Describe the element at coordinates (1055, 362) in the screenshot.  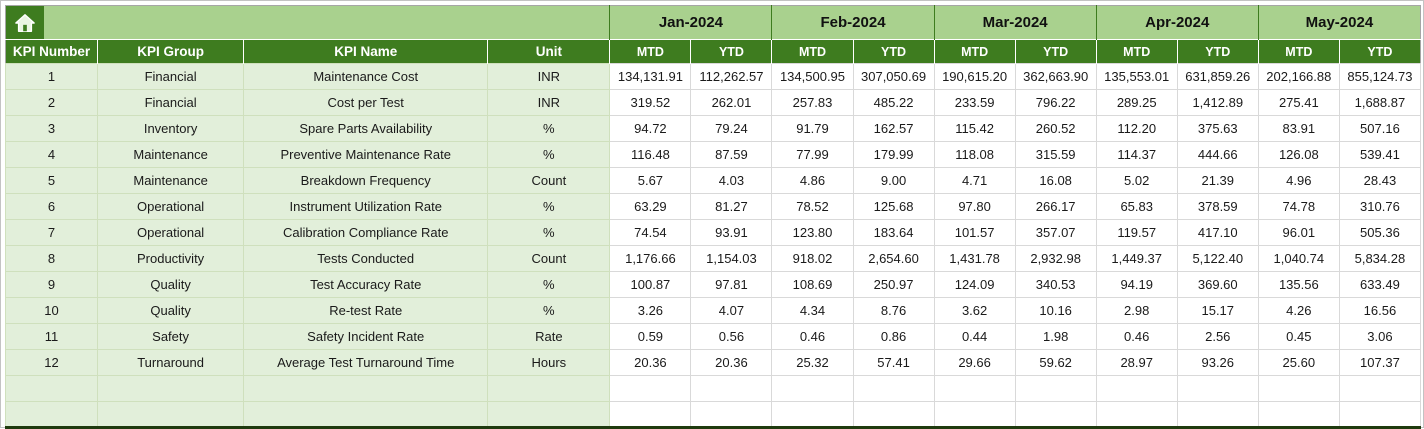
I see `kpi-value-cell: 59.62` at that location.